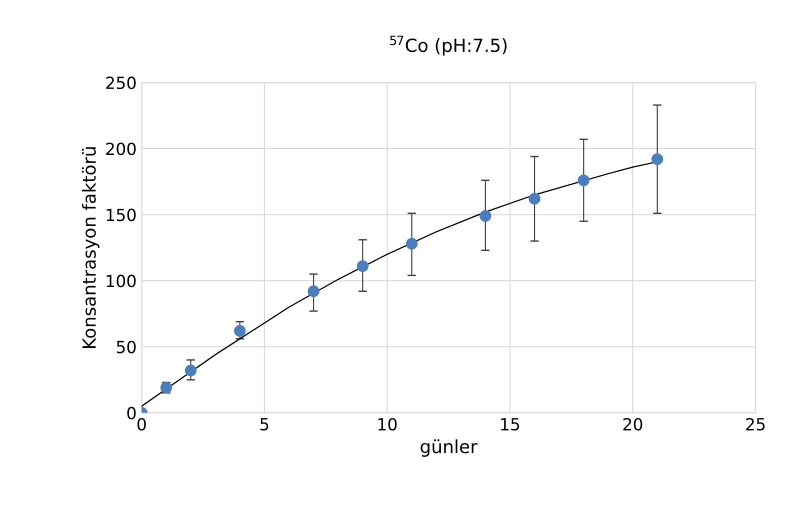 The height and width of the screenshot is (516, 787). What do you see at coordinates (448, 46) in the screenshot?
I see `chart-title: $^{57}$Co (pH:7.5)` at bounding box center [448, 46].